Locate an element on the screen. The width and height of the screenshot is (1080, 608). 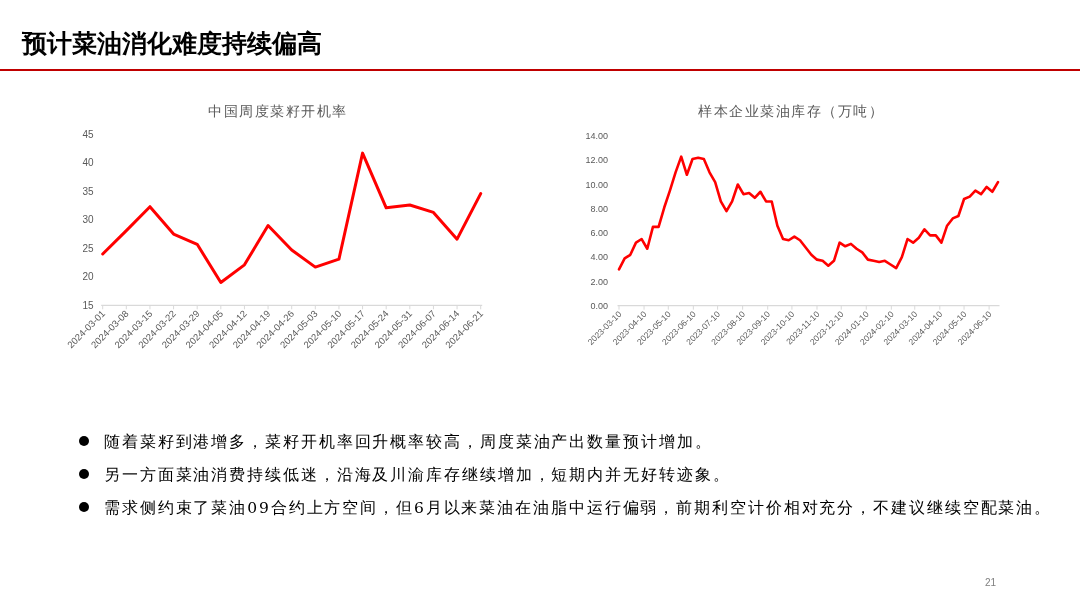
text: 需求侧约束了菜油09合约上方空间，但6月以来菜油在油脂中运行偏弱，前期利空计价相对充分，不建议继续空配菜油。 is located at coordinates (578, 508).